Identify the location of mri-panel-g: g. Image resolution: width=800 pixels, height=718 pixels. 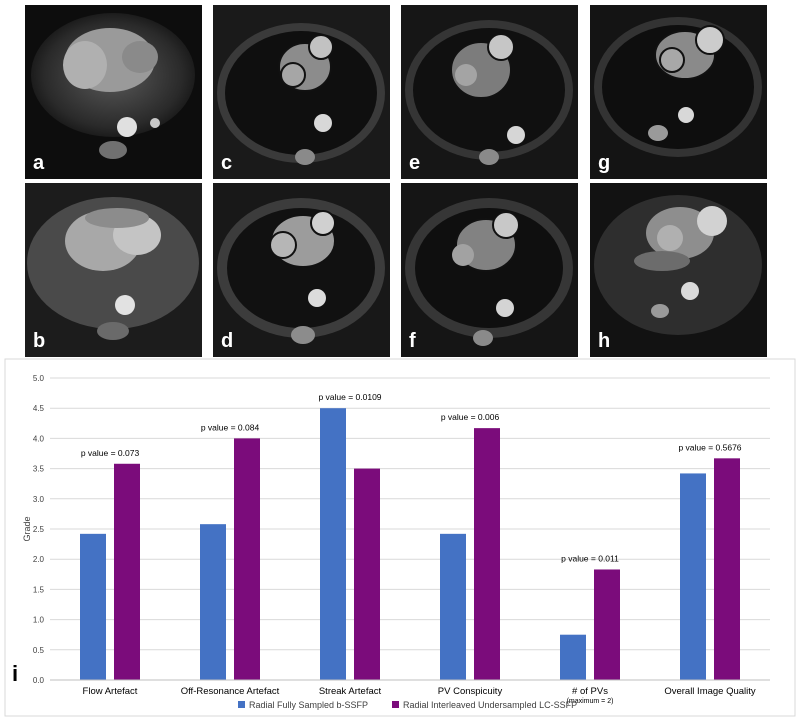
(678, 92).